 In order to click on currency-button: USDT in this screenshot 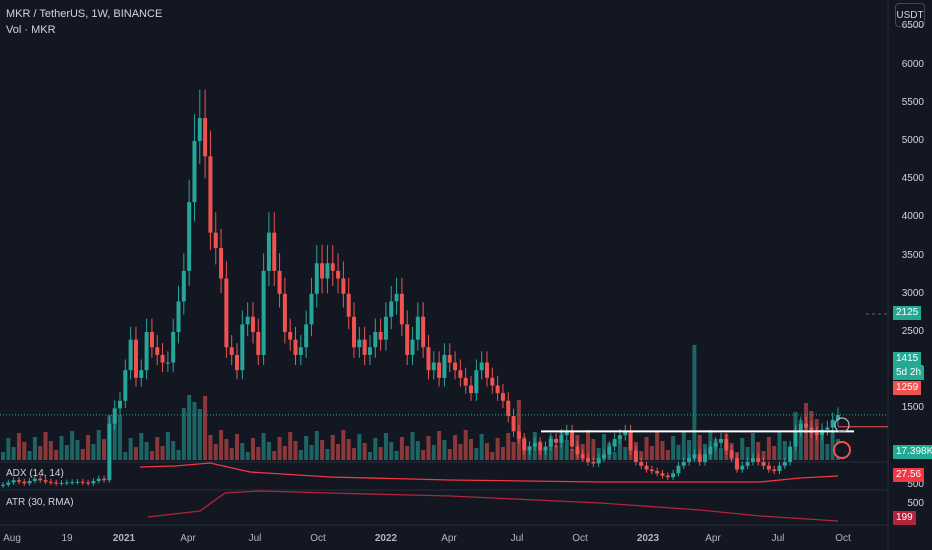, I will do `click(910, 15)`.